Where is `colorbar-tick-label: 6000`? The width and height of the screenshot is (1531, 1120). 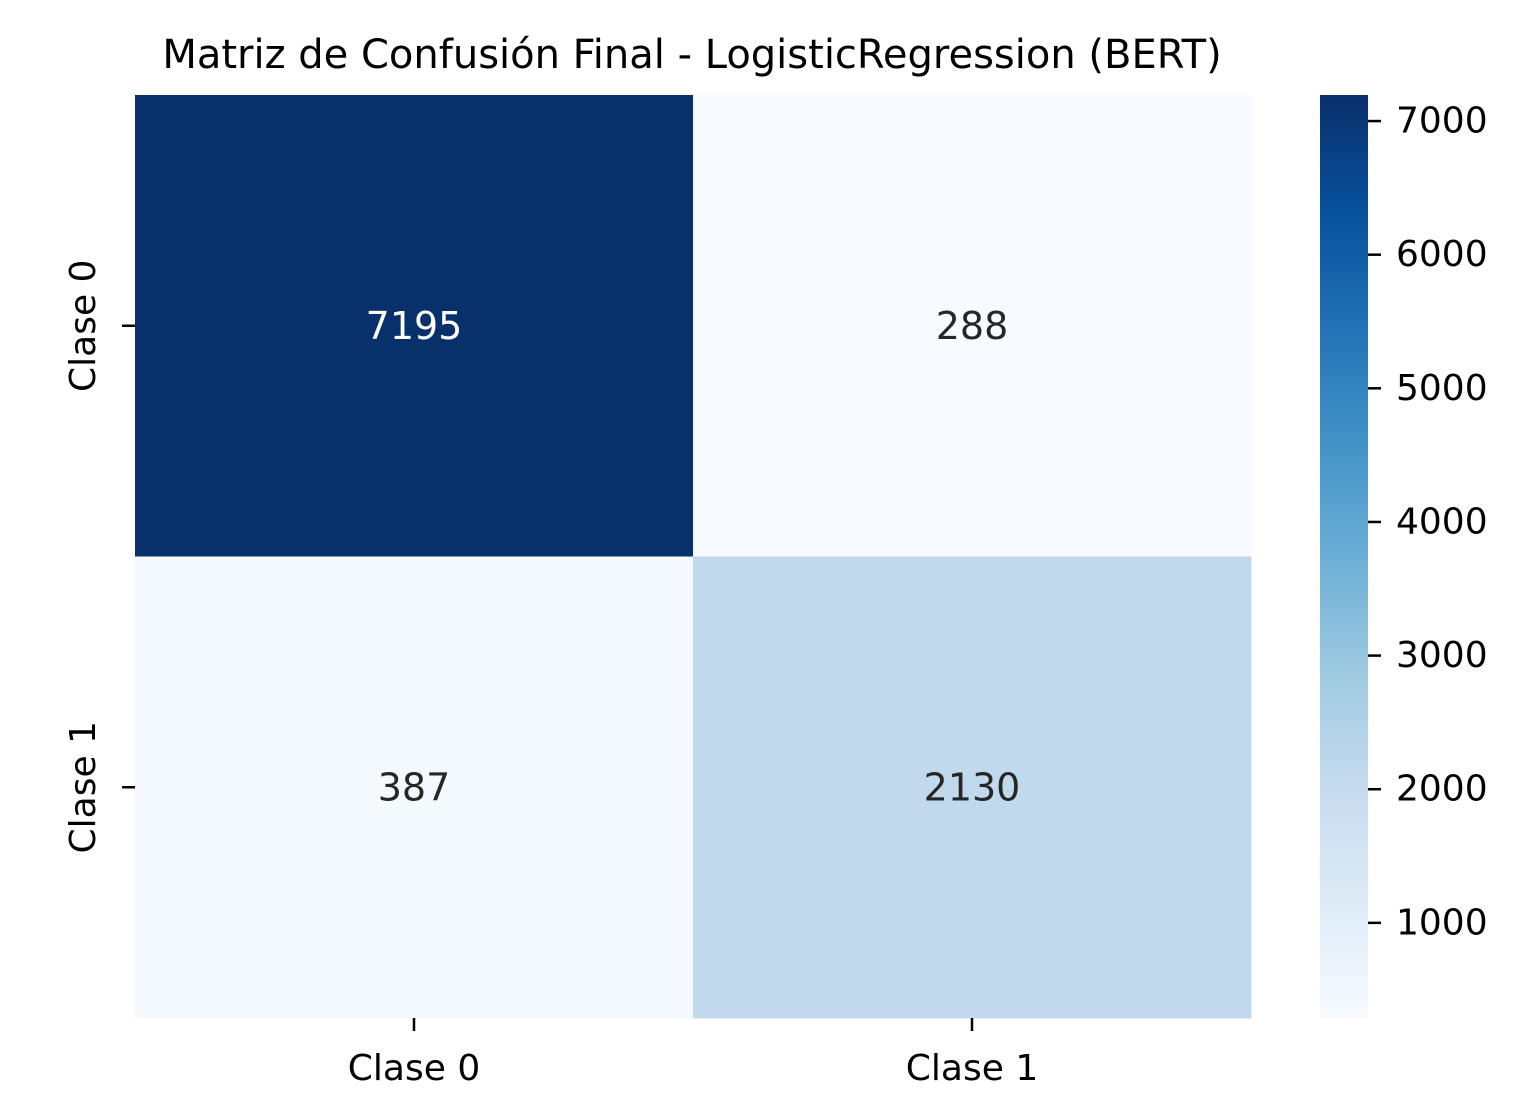
colorbar-tick-label: 6000 is located at coordinates (1442, 254).